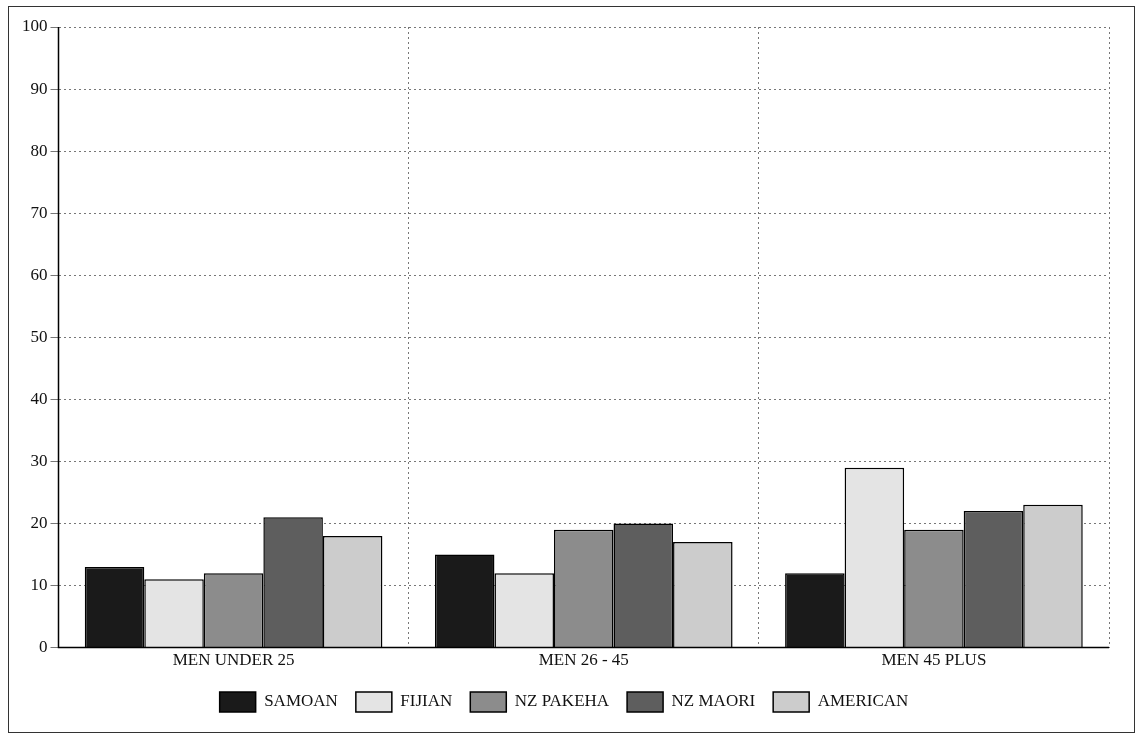  Describe the element at coordinates (35, 26) in the screenshot. I see `y-tick-label: 100` at that location.